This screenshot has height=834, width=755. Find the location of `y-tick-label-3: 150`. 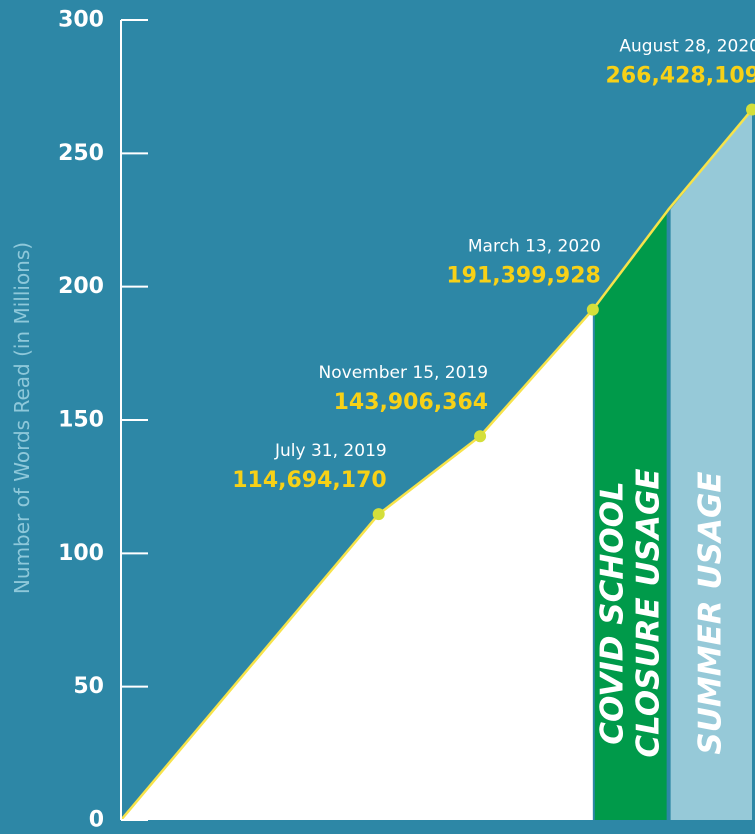

y-tick-label-3: 150 is located at coordinates (81, 420).